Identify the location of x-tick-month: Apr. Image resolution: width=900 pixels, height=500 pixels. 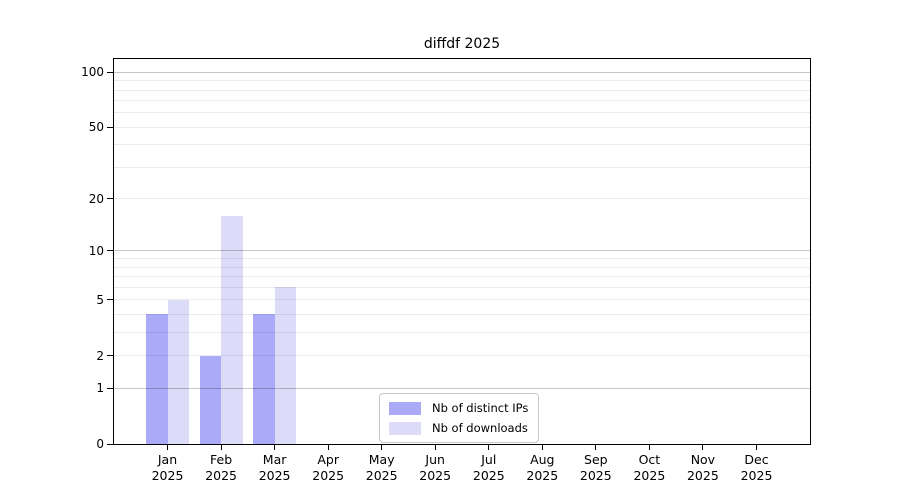
(328, 459).